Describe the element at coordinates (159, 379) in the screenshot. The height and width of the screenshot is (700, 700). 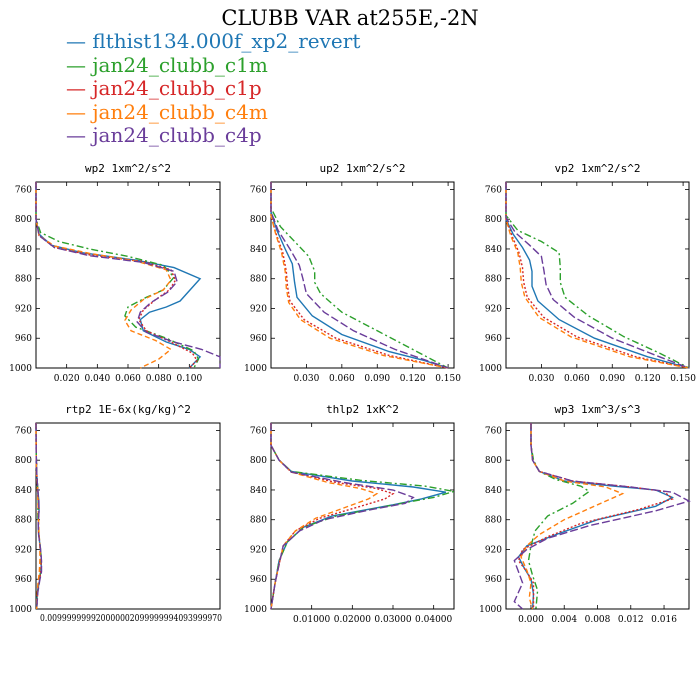
I see `x-tick-label: 0.080` at that location.